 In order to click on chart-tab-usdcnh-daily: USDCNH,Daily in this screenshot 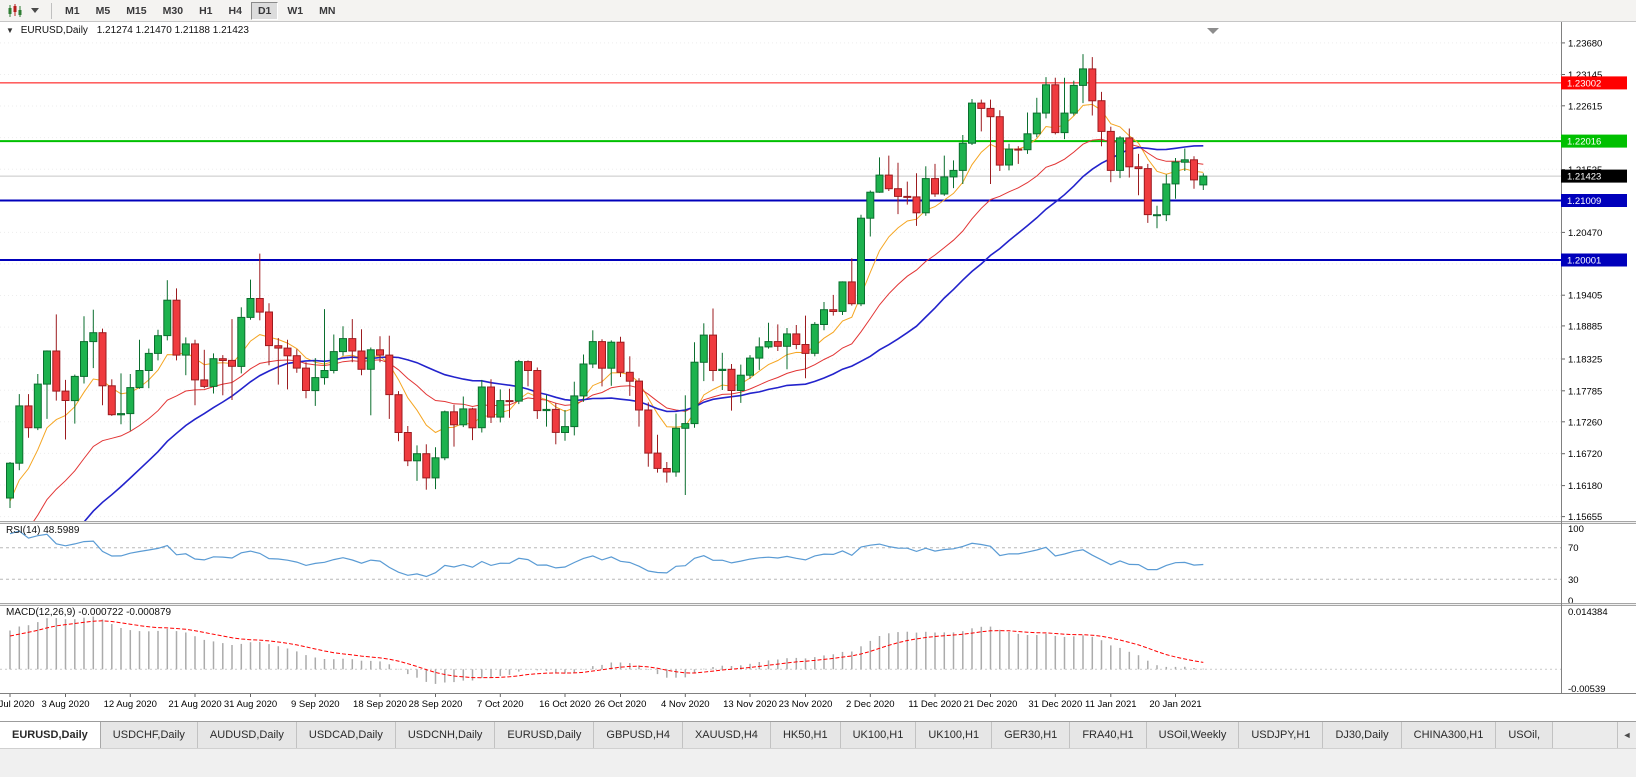, I will do `click(445, 735)`.